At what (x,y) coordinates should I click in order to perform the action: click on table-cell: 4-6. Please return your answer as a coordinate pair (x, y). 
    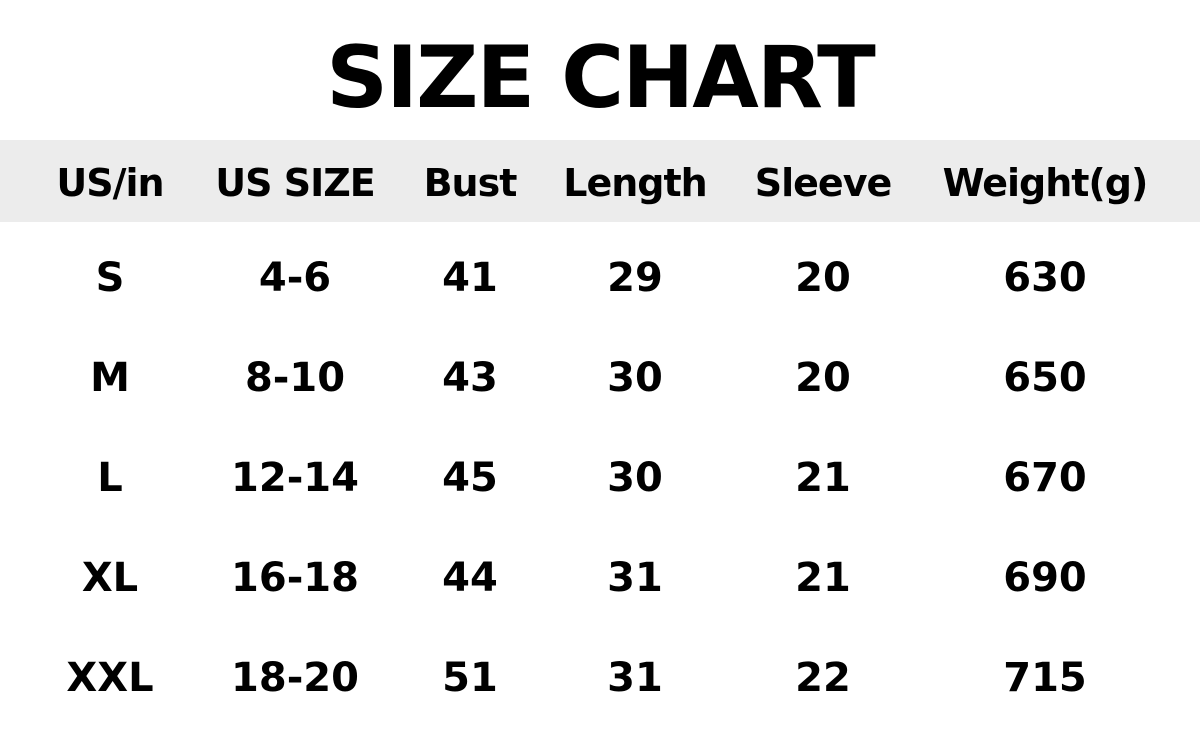
    Looking at the image, I should click on (295, 278).